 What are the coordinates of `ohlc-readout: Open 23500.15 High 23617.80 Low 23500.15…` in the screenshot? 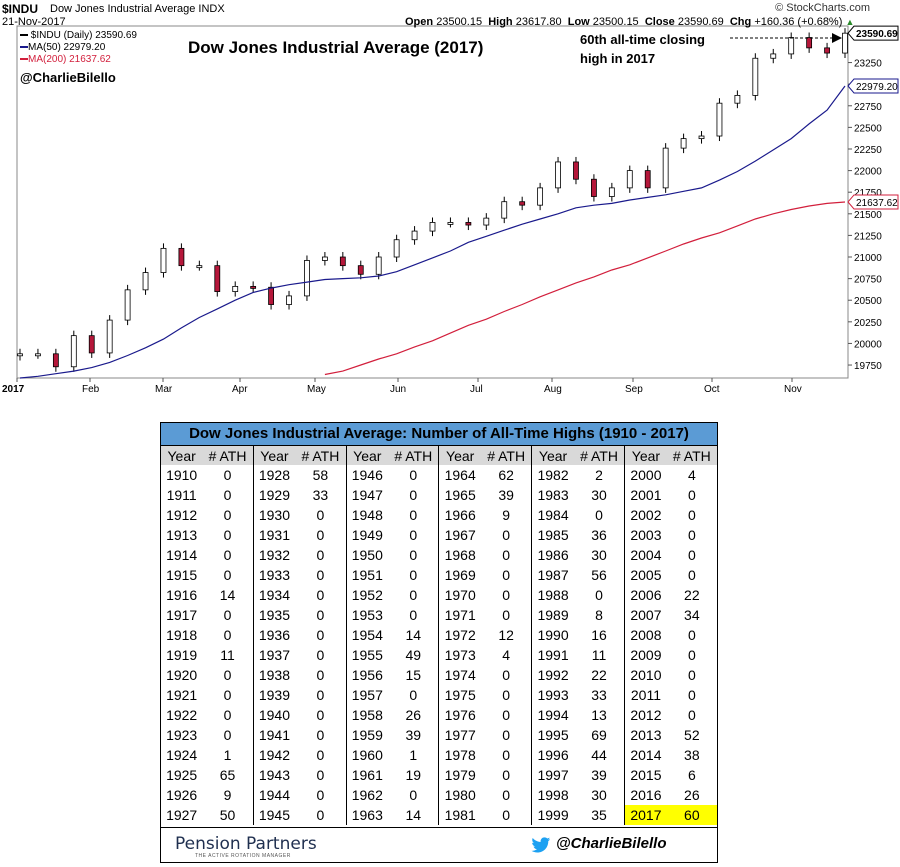 It's located at (629, 22).